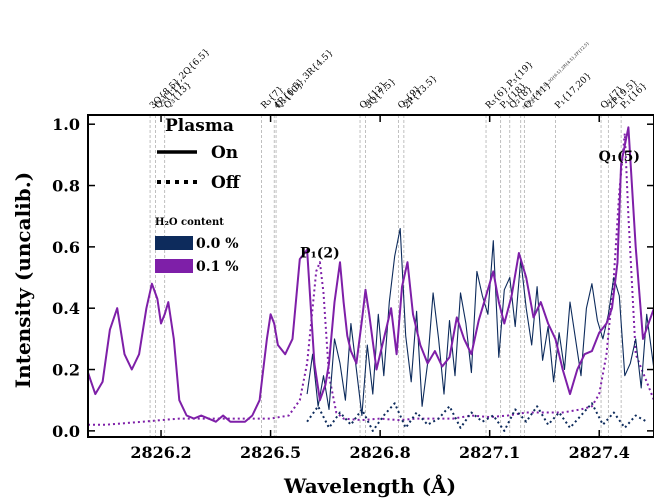 The image size is (654, 499). What do you see at coordinates (619, 157) in the screenshot?
I see `peak-label: Q₁(5)` at bounding box center [619, 157].